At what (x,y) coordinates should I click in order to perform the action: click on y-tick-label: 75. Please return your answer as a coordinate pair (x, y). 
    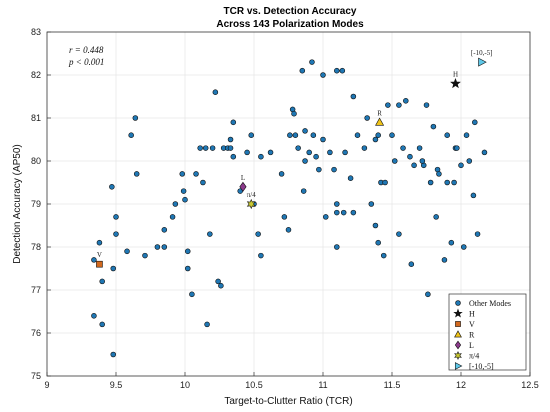
    Looking at the image, I should click on (36, 376).